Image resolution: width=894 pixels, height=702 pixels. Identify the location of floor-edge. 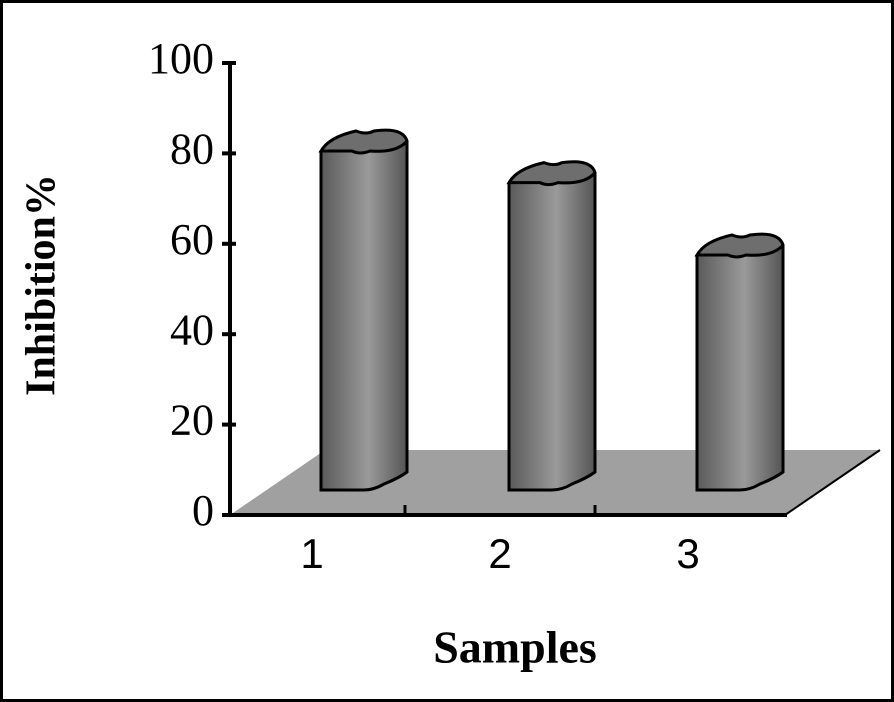
(832, 482).